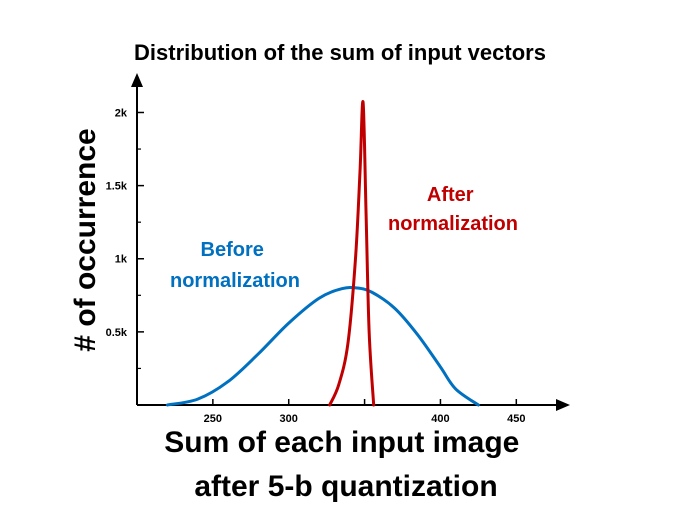 This screenshot has width=694, height=513. What do you see at coordinates (345, 486) in the screenshot?
I see `x-axis-label-line-2: after 5-b quantization` at bounding box center [345, 486].